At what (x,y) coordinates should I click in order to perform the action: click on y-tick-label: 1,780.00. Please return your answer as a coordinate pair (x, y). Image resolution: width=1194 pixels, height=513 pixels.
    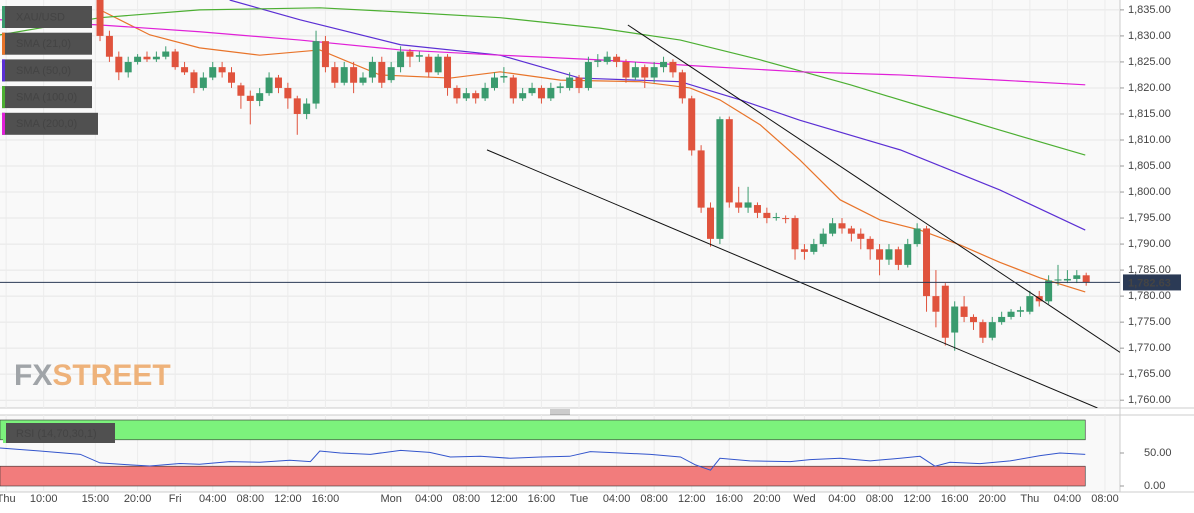
    Looking at the image, I should click on (1149, 296).